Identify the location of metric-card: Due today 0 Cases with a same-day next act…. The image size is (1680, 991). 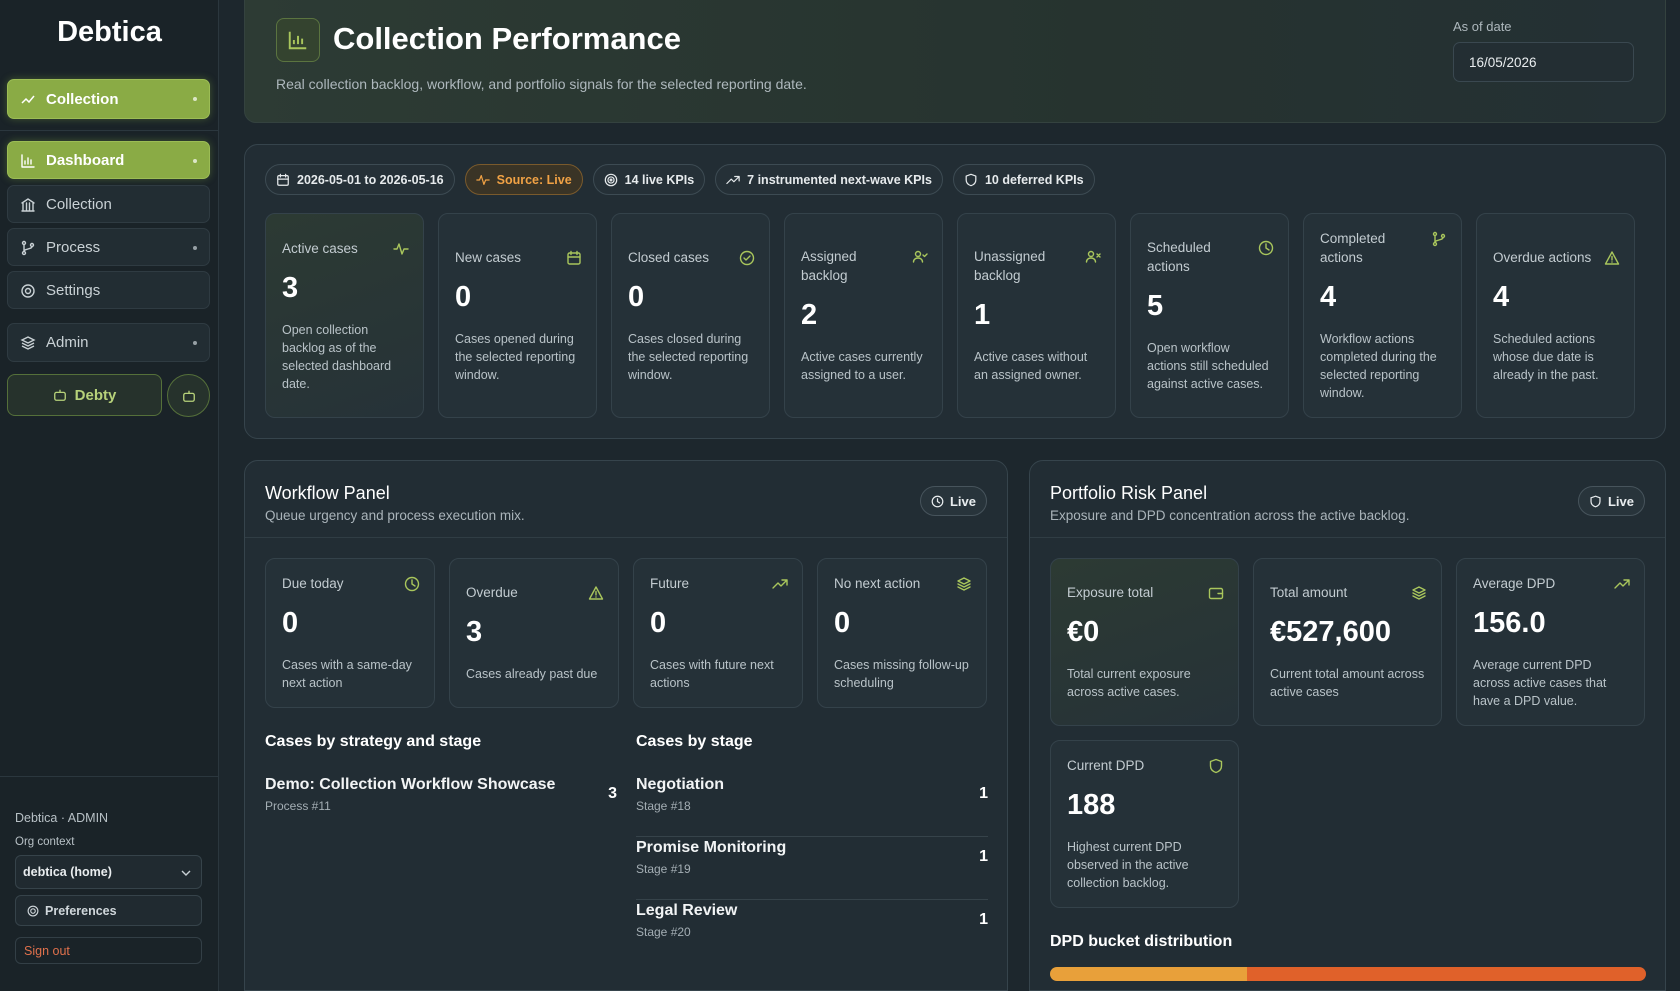
(350, 633).